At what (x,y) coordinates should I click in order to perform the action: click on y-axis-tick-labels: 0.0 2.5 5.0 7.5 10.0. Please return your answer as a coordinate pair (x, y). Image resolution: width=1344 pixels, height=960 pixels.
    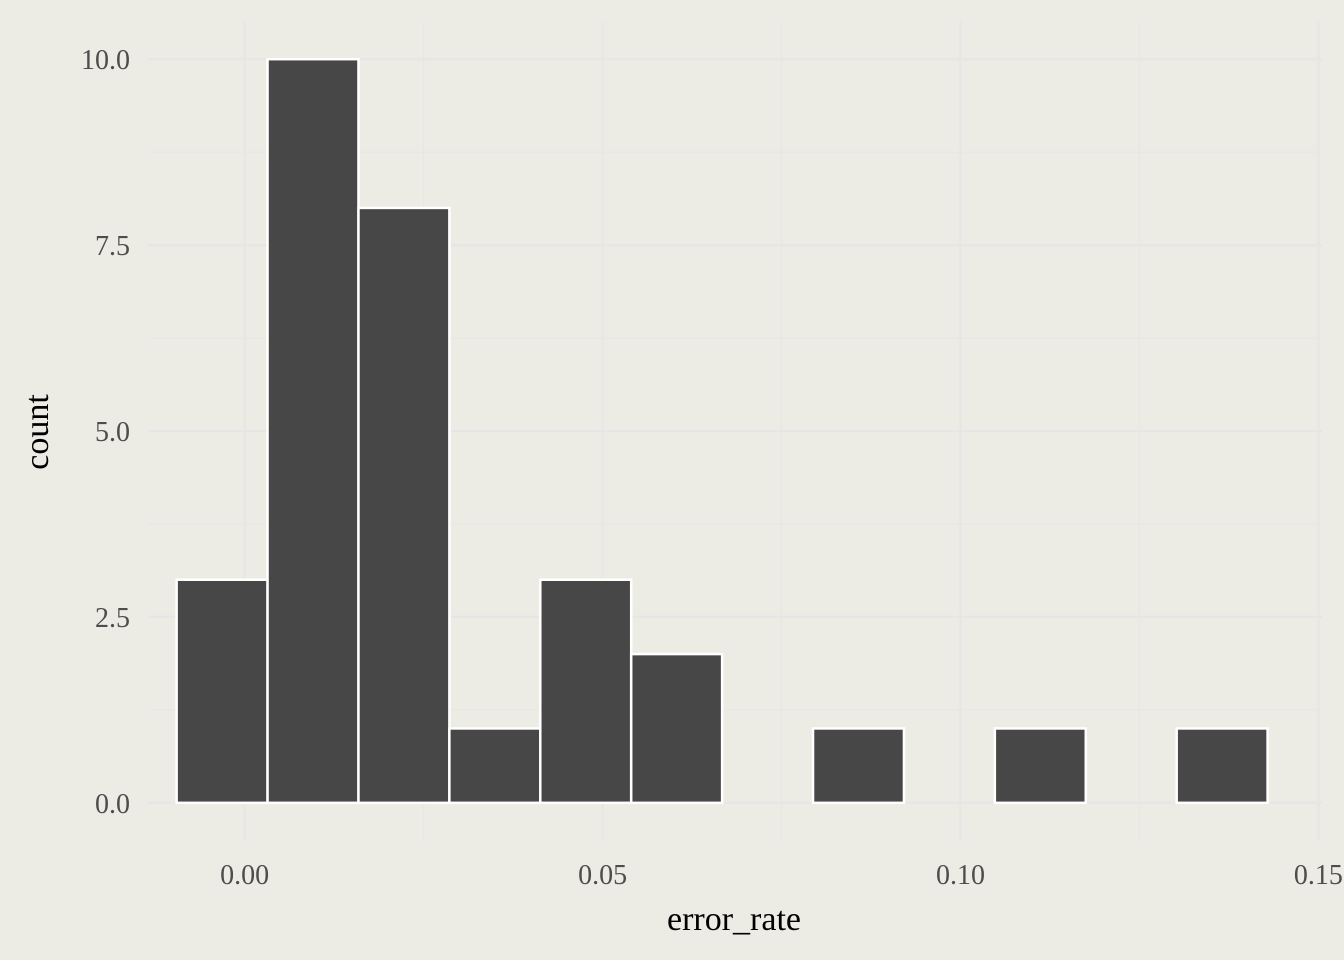
    Looking at the image, I should click on (105, 432).